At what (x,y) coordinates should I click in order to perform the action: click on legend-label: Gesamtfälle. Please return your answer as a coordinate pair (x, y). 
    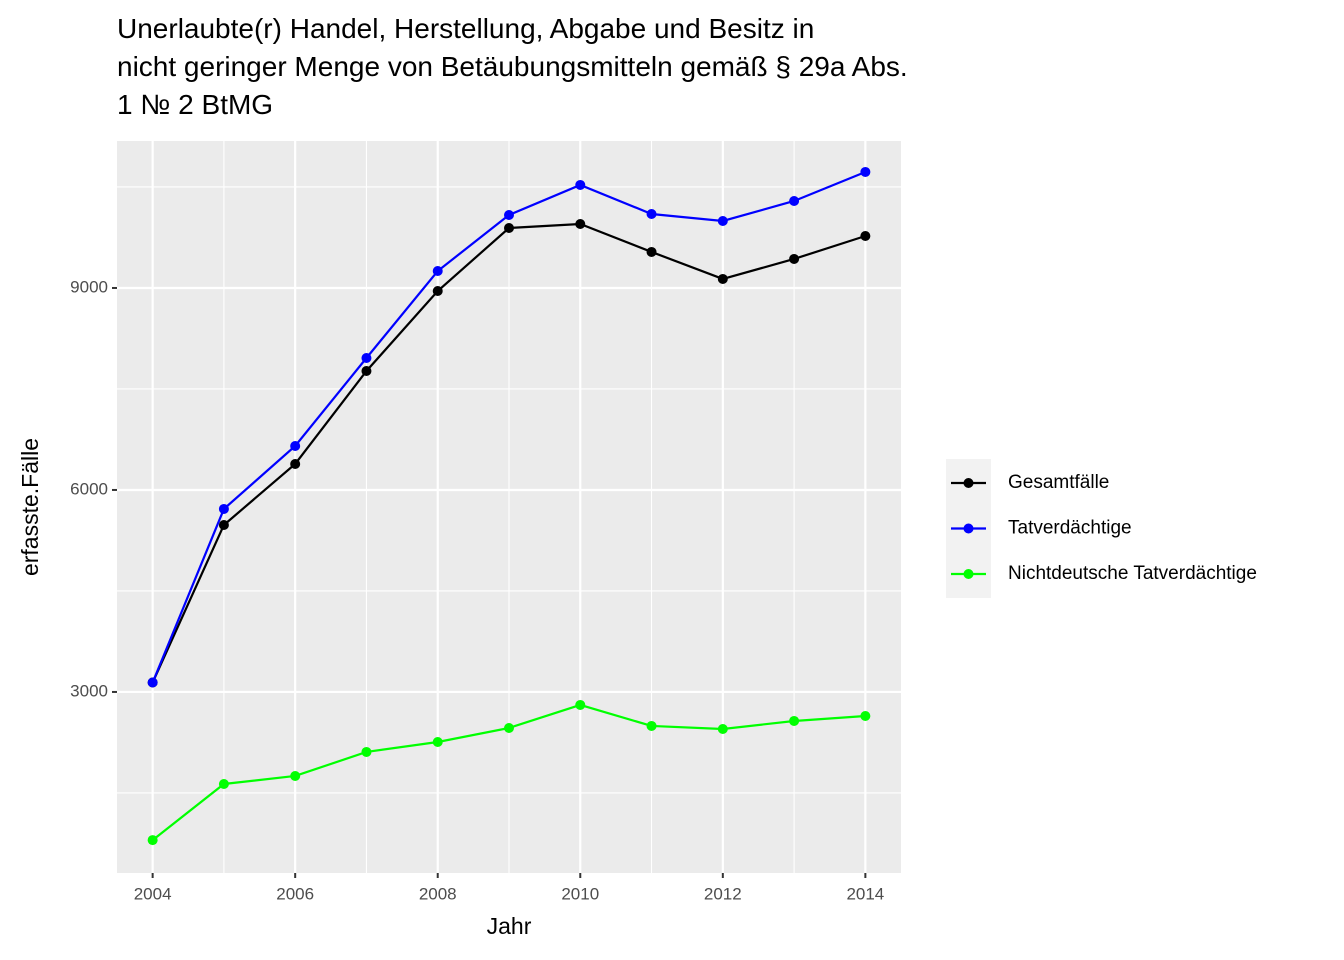
    Looking at the image, I should click on (1058, 482).